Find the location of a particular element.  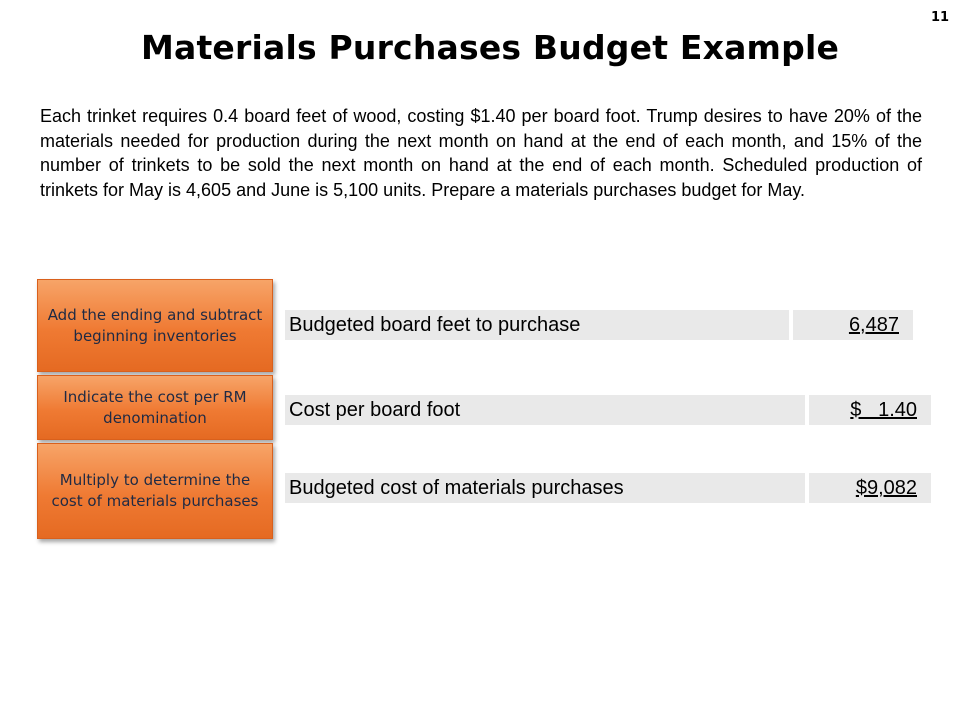

callout-text: Indicate the cost per RM denomination is located at coordinates (155, 407).